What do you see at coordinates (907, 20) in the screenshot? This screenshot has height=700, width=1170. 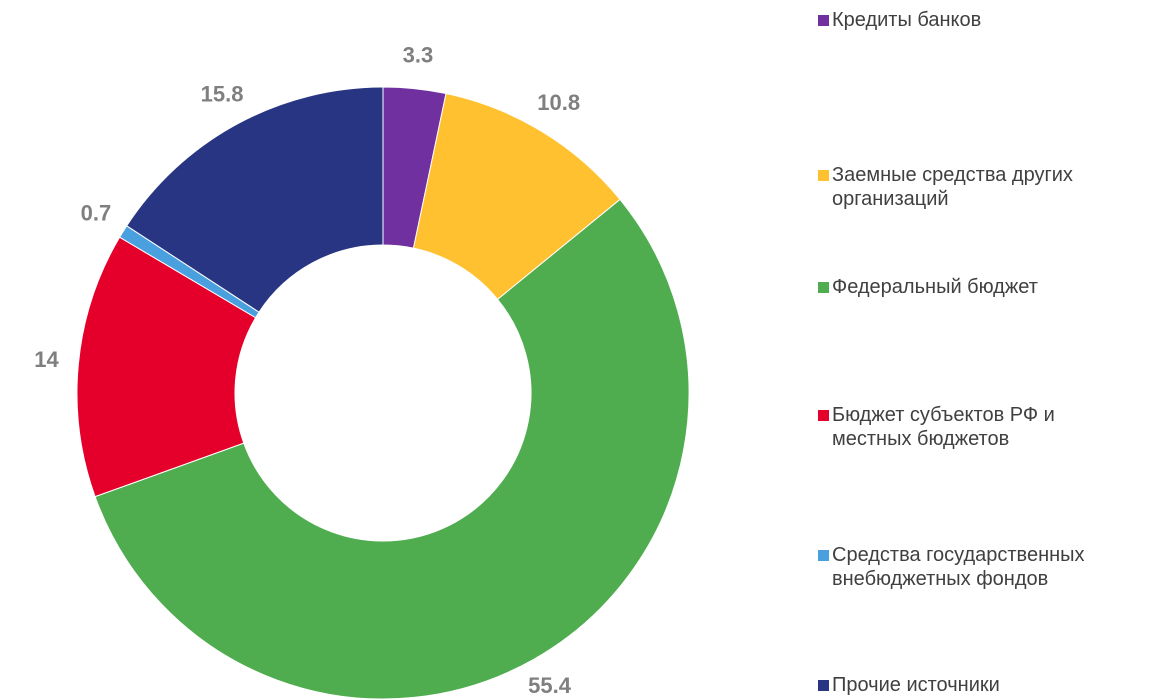 I see `legend-label: Кредиты банков` at bounding box center [907, 20].